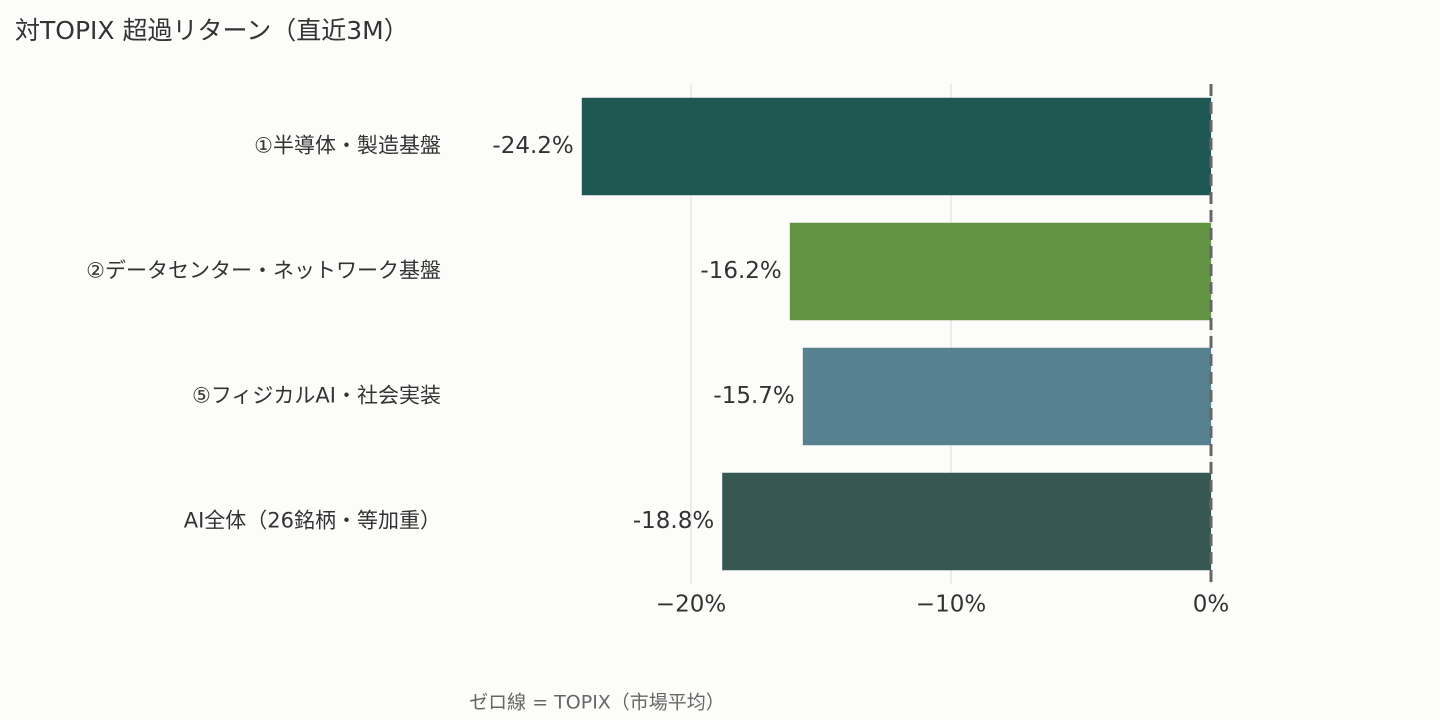  I want to click on value-label: -18.8%, so click(673, 521).